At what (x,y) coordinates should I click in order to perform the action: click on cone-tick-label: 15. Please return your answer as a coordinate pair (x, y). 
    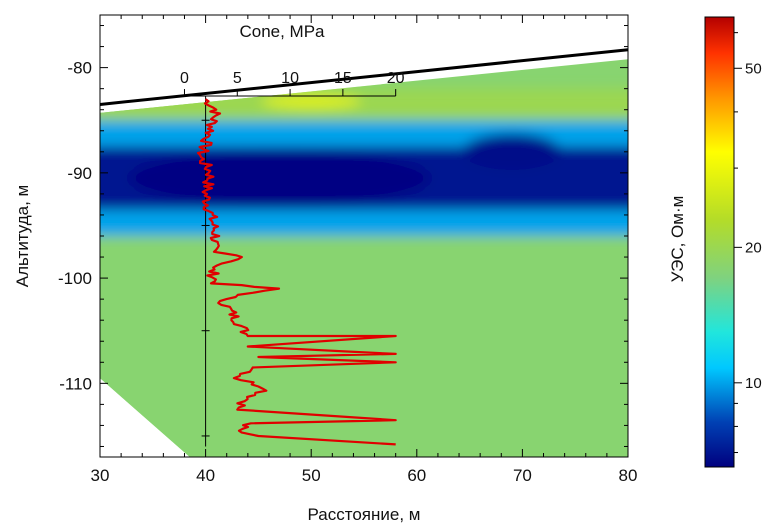
    Looking at the image, I should click on (343, 78).